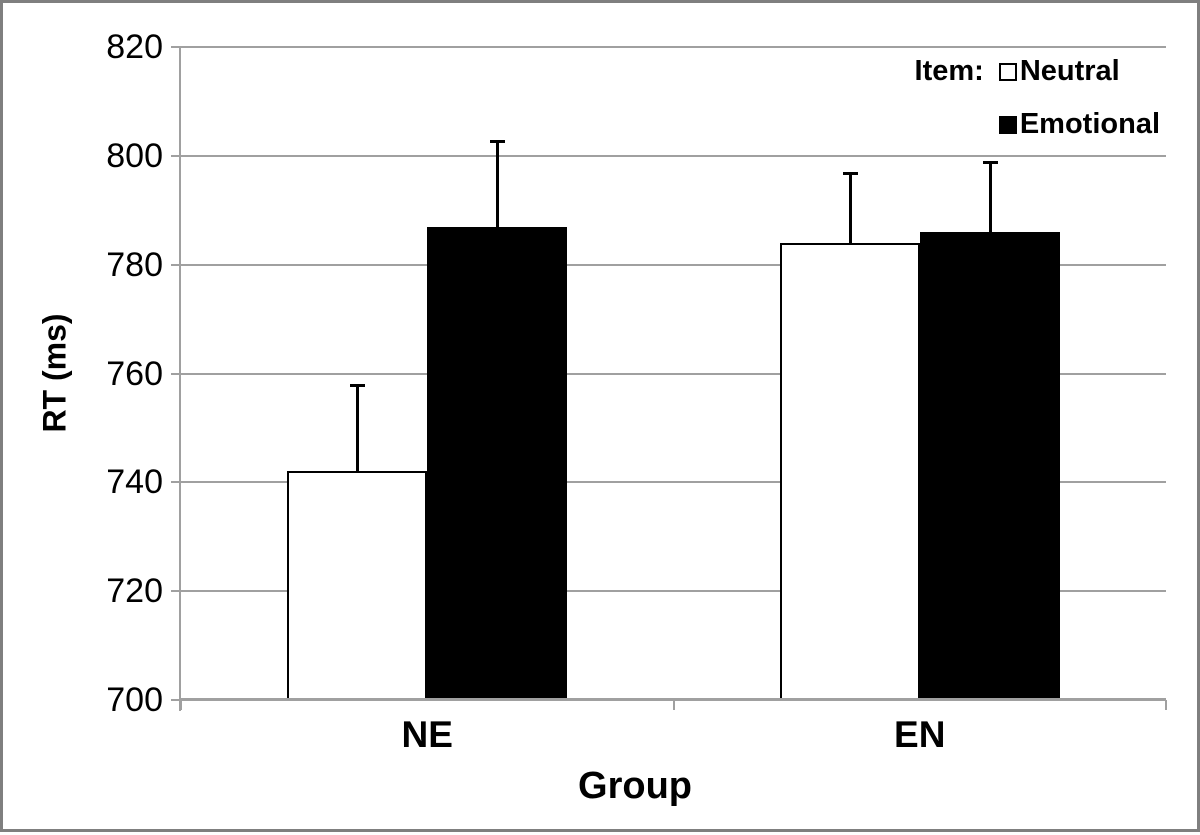 Image resolution: width=1200 pixels, height=835 pixels. I want to click on x-category-label-en: EN, so click(920, 734).